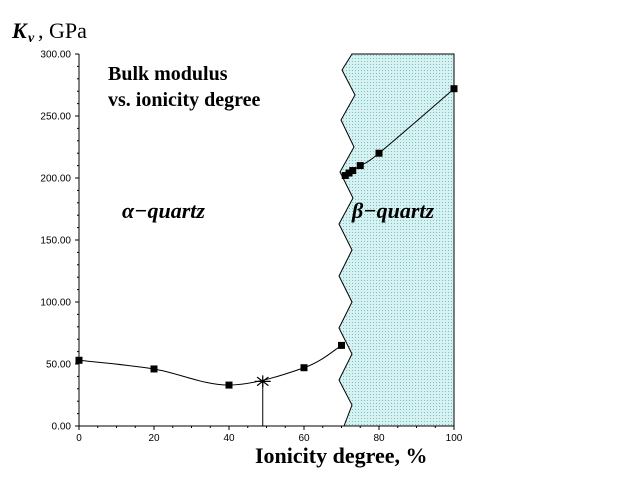 This screenshot has height=480, width=640. Describe the element at coordinates (229, 438) in the screenshot. I see `x-tick-label: 40` at that location.